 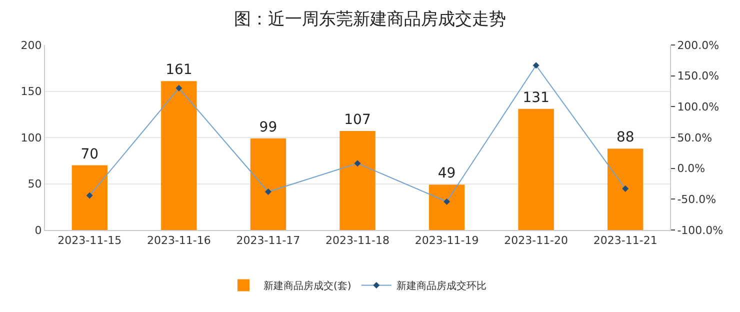 I want to click on x-tick-label: 2023-11-16, so click(x=178, y=241).